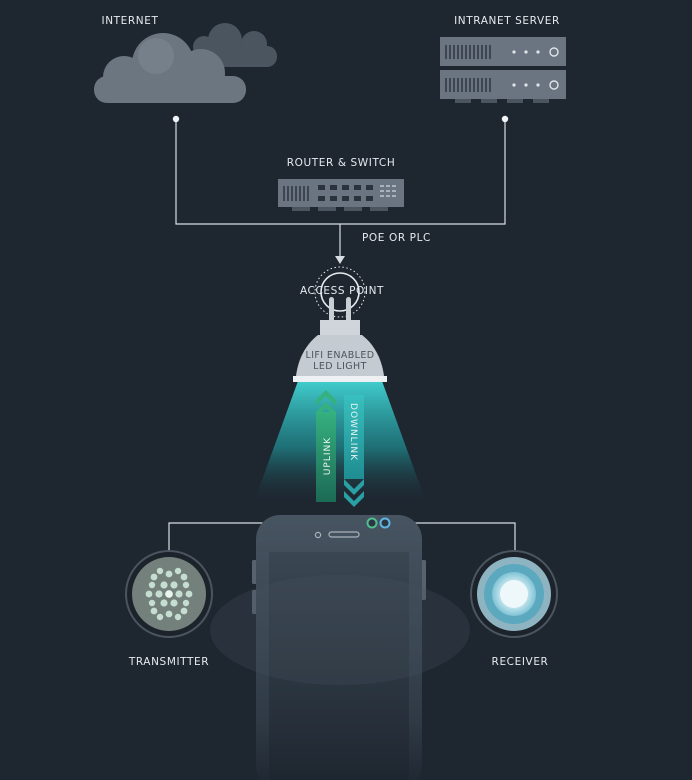  Describe the element at coordinates (340, 355) in the screenshot. I see `led-light-label-line1: LIFI ENABLED` at that location.